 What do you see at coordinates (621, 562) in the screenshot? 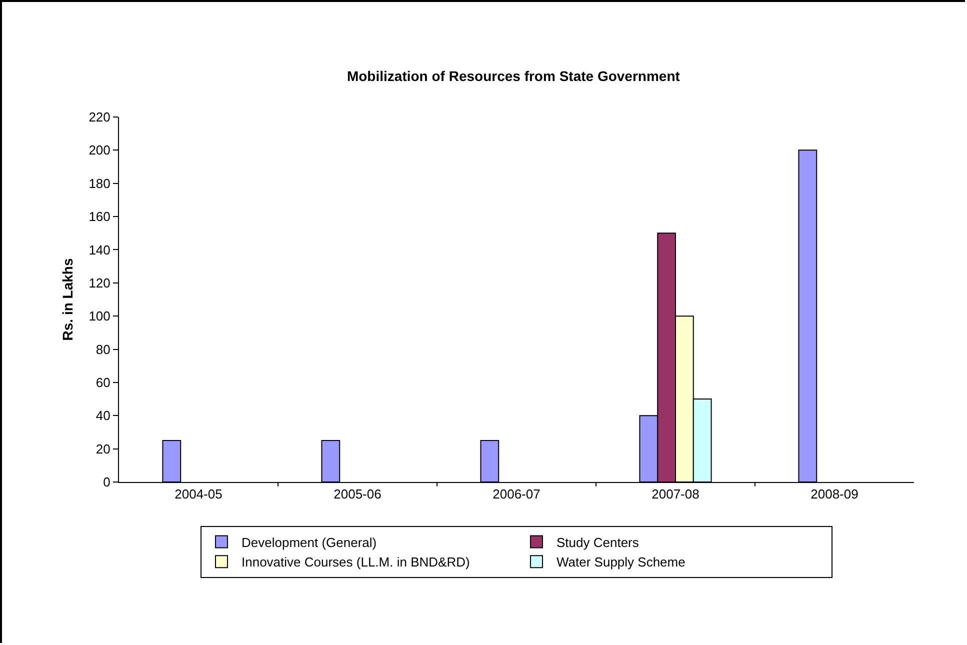
I see `legend-label: Water Supply Scheme` at bounding box center [621, 562].